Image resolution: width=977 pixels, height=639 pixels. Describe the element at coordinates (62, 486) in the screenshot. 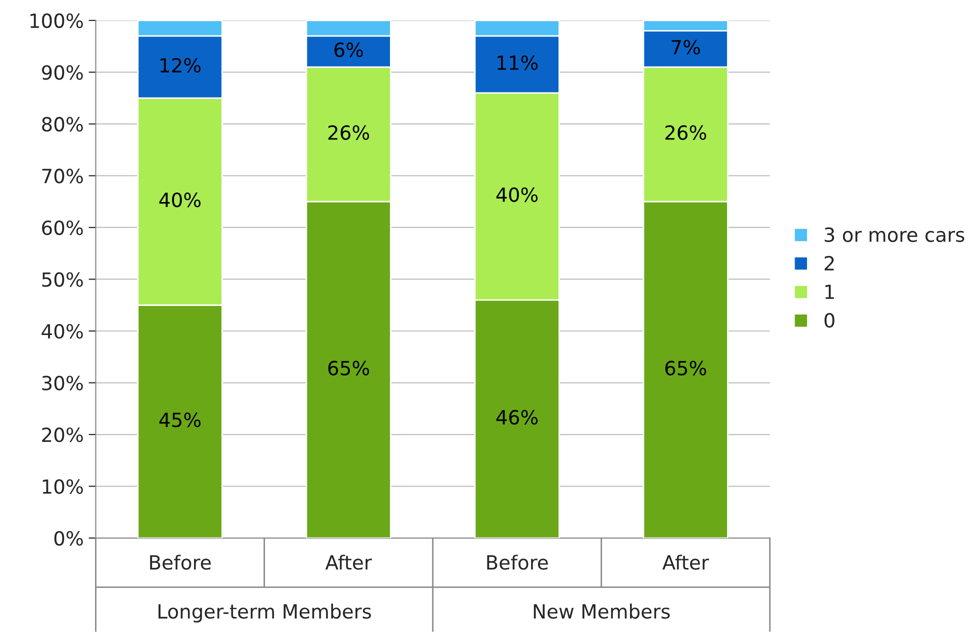

I see `y-tick-label: 10%` at that location.